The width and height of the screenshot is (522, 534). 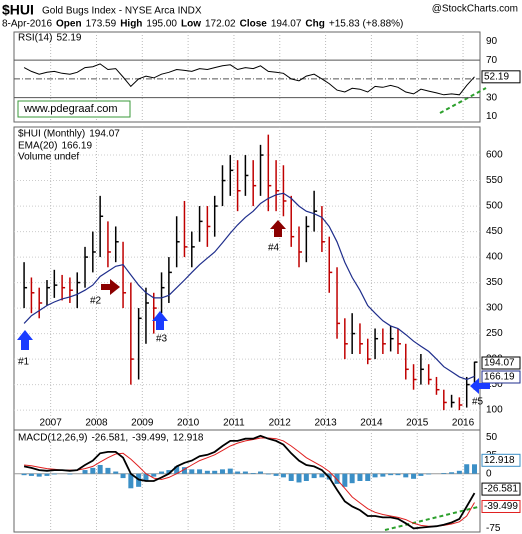 What do you see at coordinates (142, 423) in the screenshot?
I see `x-tick-label: 2009` at bounding box center [142, 423].